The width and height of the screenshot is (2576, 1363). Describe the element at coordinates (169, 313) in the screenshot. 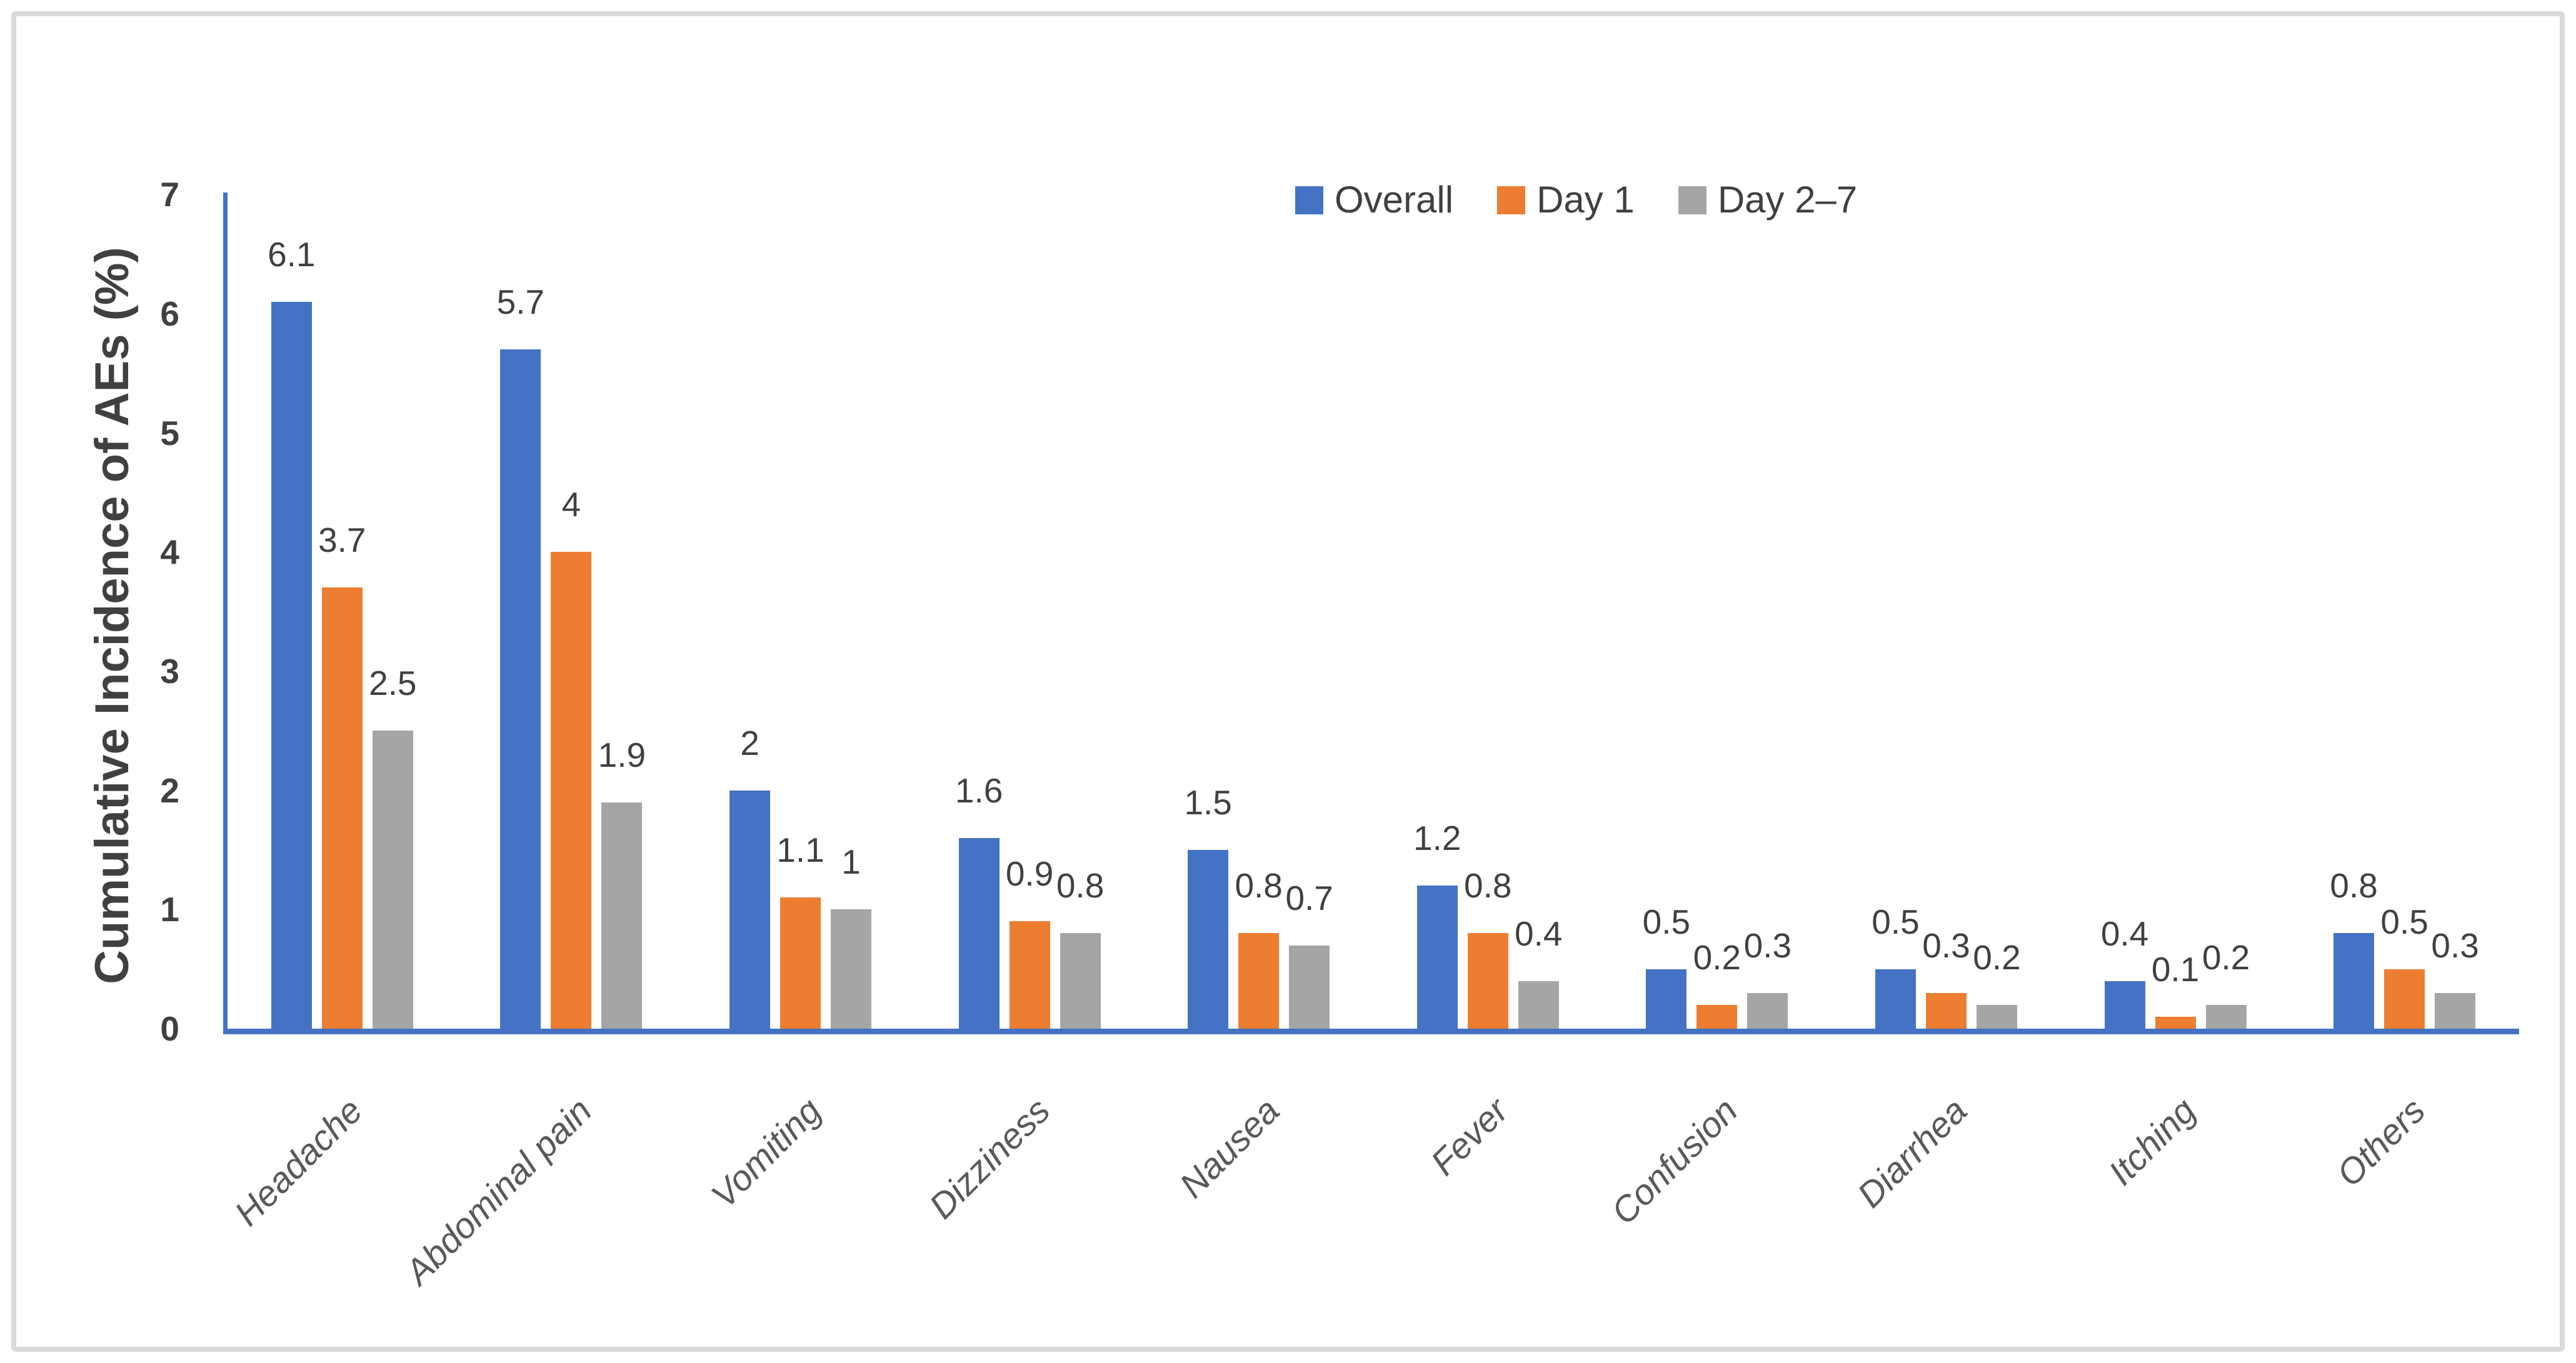

I see `y-tick-label: 6` at that location.